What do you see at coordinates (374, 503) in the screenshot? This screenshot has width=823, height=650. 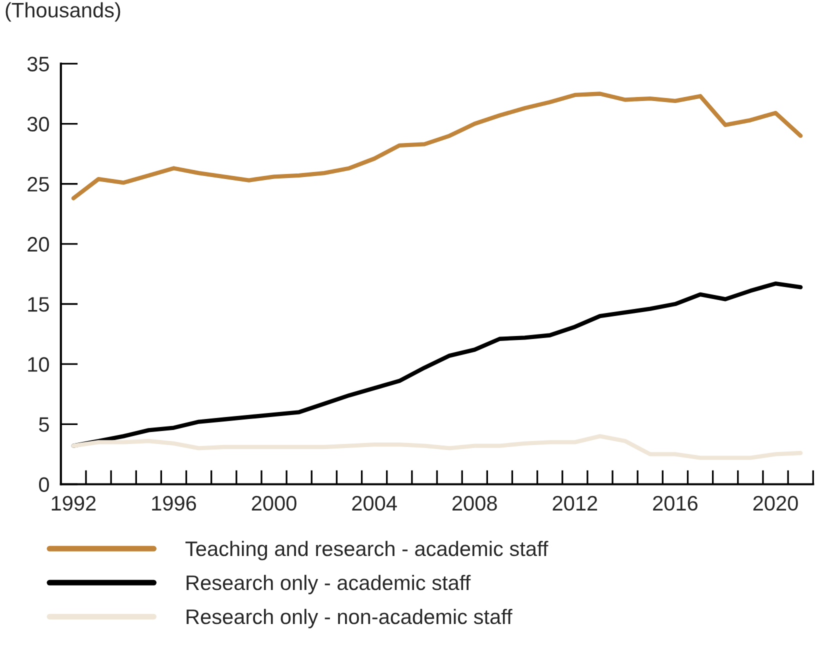 I see `x-tick-label: 2004` at bounding box center [374, 503].